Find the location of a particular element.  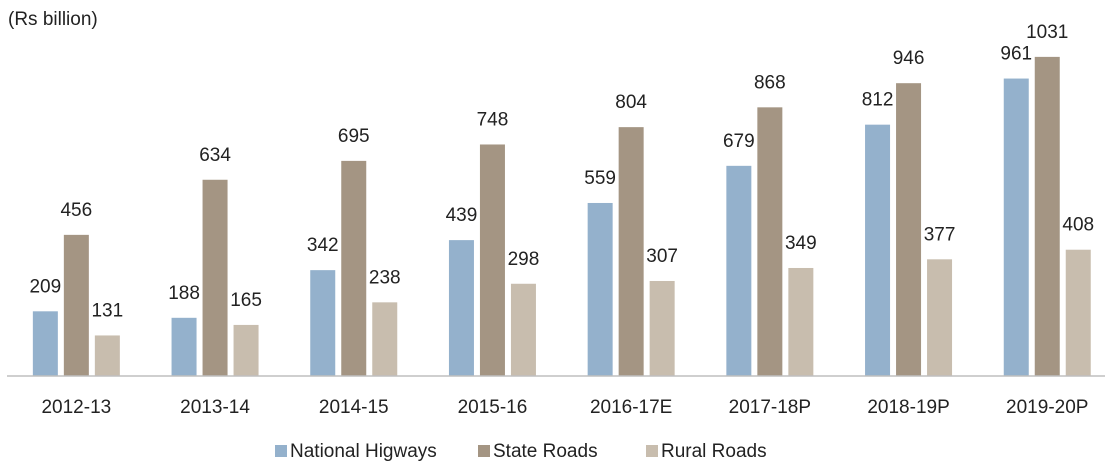

x-tick-label: 2013-14 is located at coordinates (215, 407).